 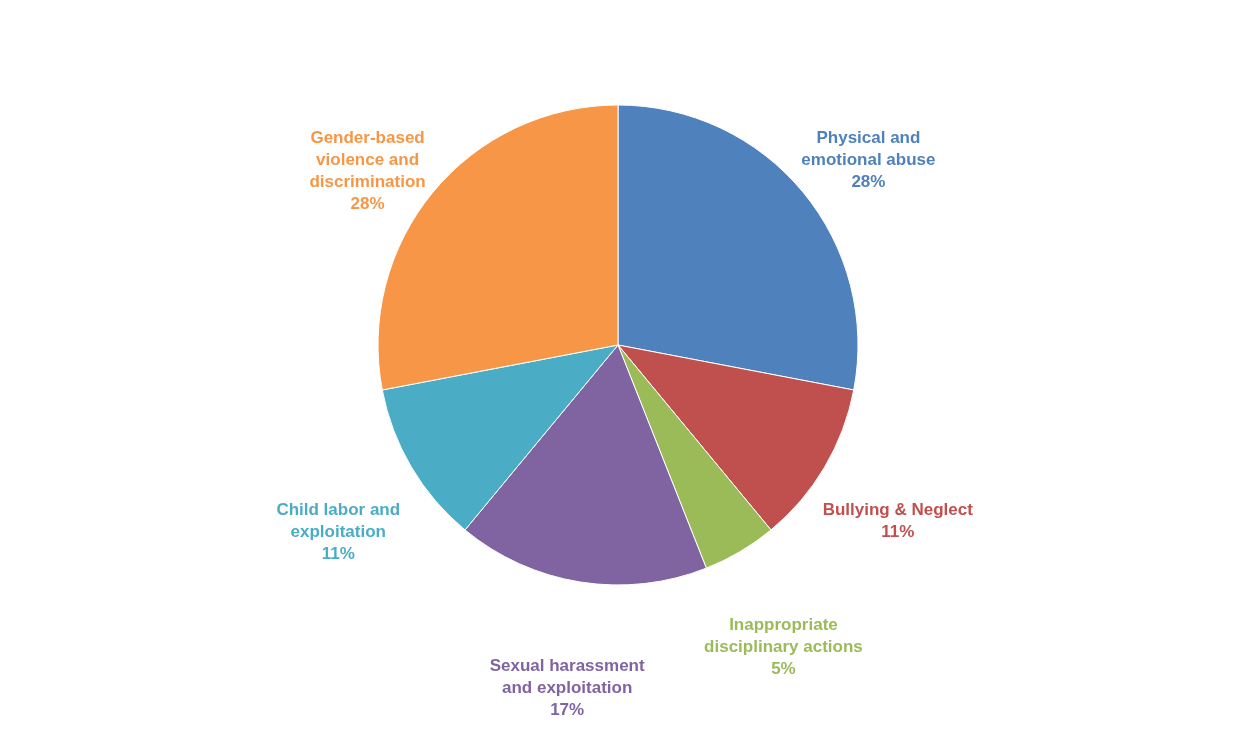 I want to click on slice-label: Physical and emotional abuse, so click(x=868, y=148).